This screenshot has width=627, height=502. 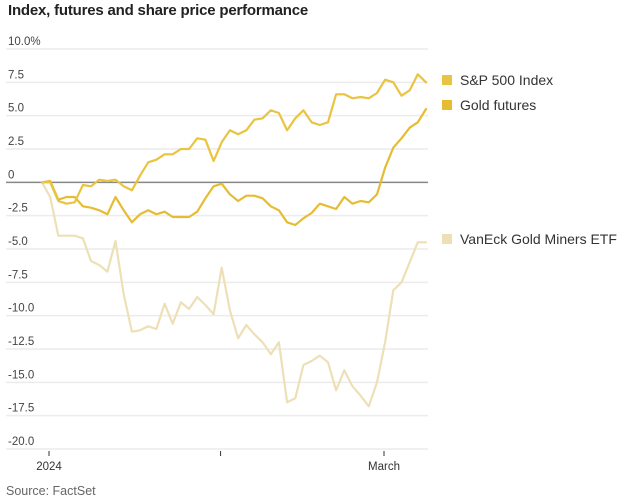 I want to click on y-tick-label: -12.5, so click(x=21, y=342).